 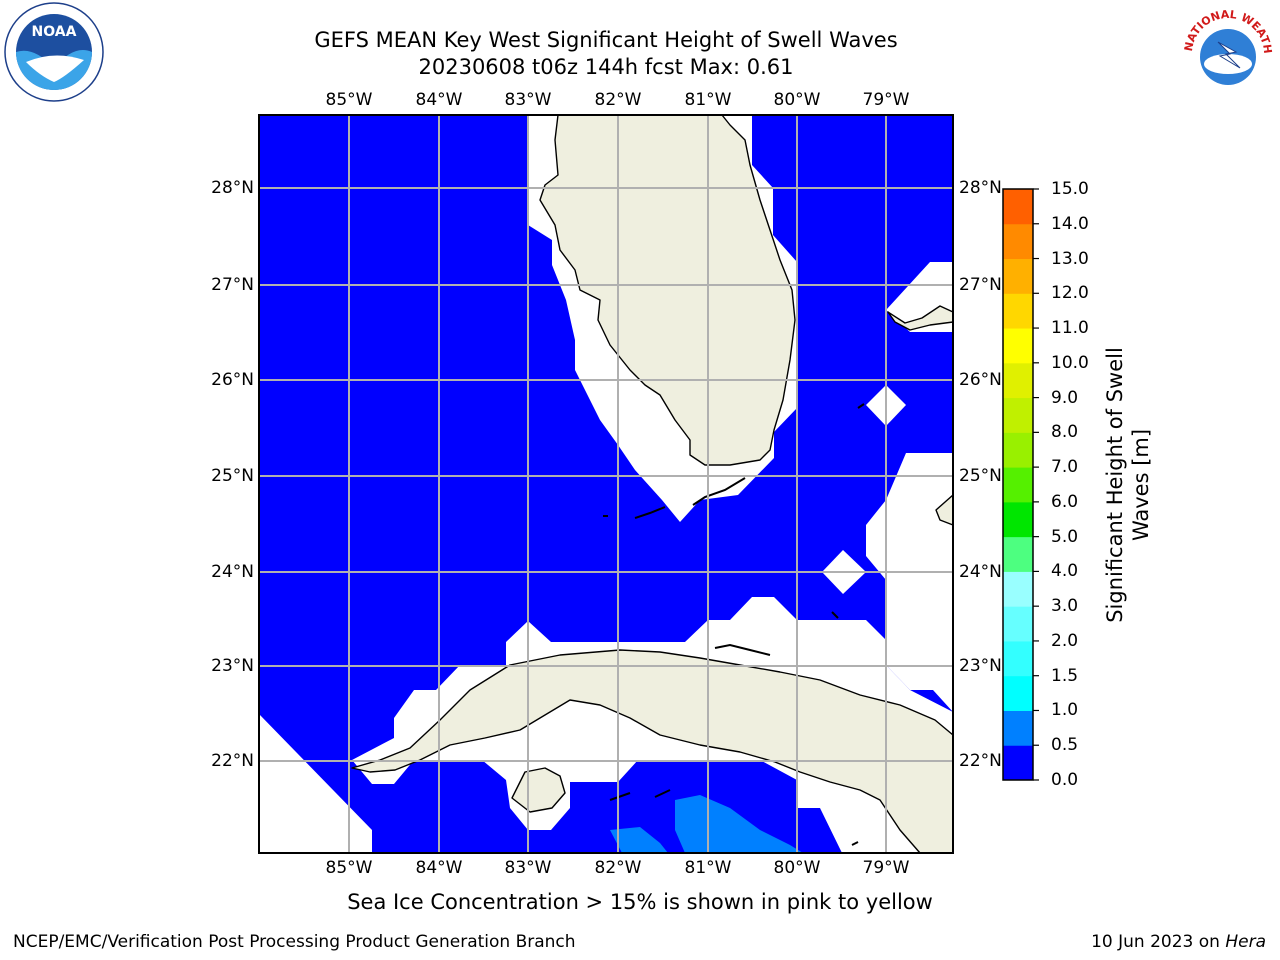 What do you see at coordinates (1065, 745) in the screenshot?
I see `colorbar-tick-label: 0.5` at bounding box center [1065, 745].